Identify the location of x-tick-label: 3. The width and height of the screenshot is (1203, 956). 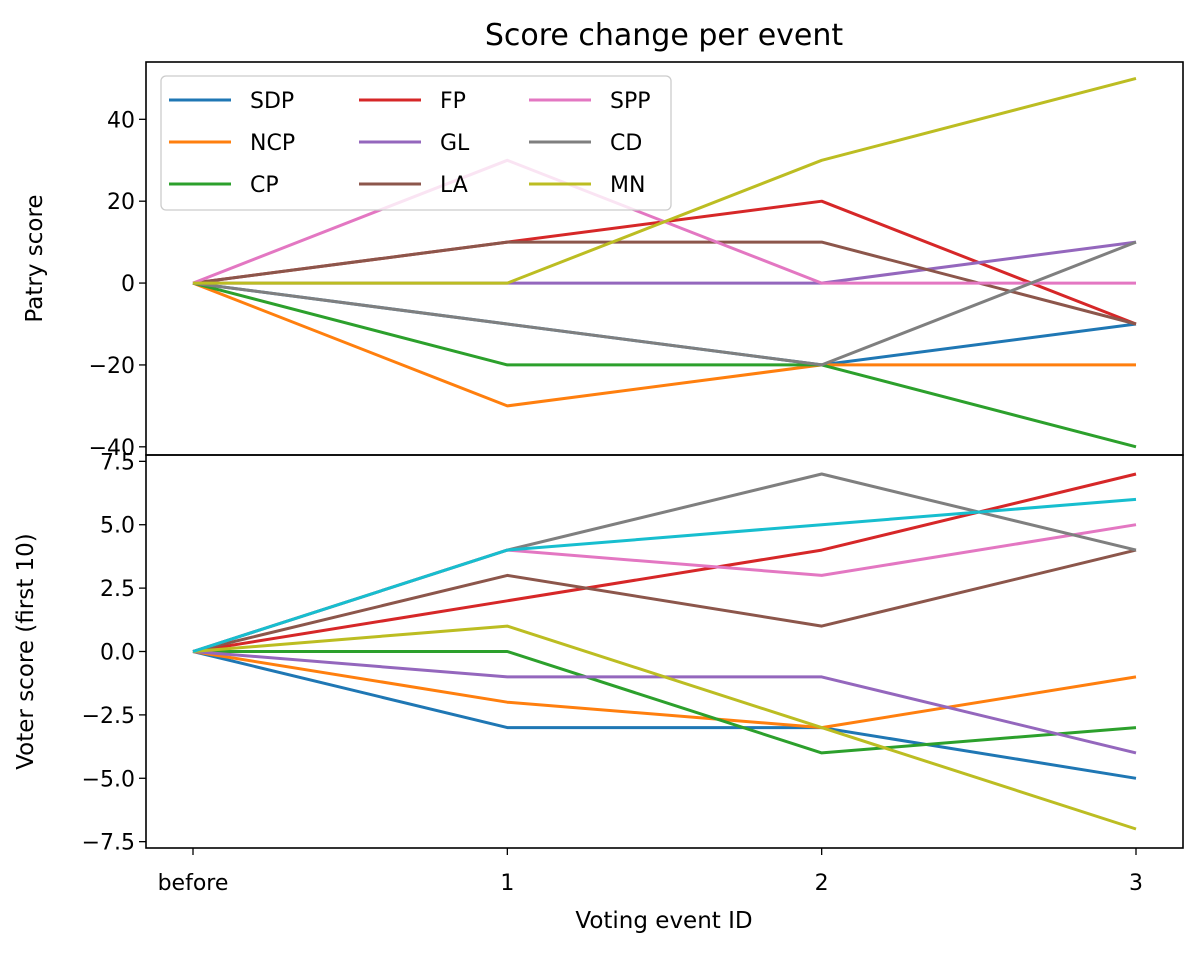
(1136, 883).